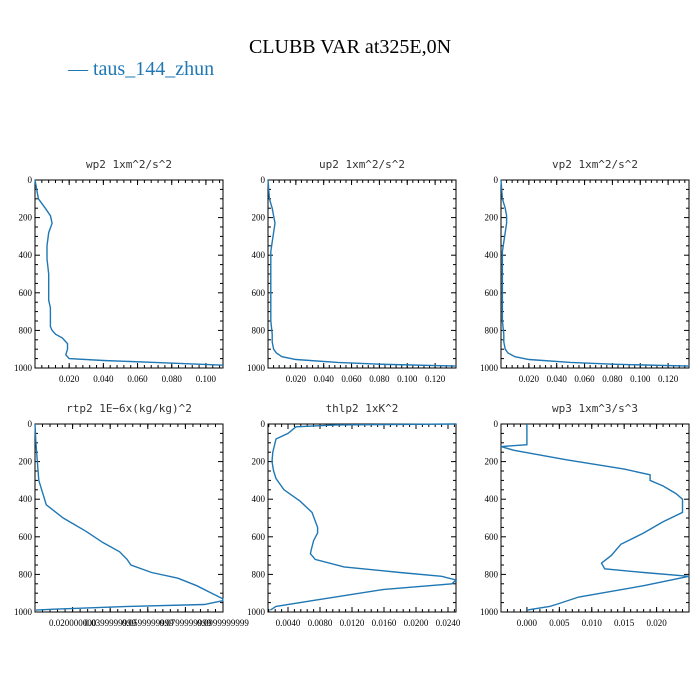  I want to click on x-tick-label: 0.0599999999, so click(148, 623).